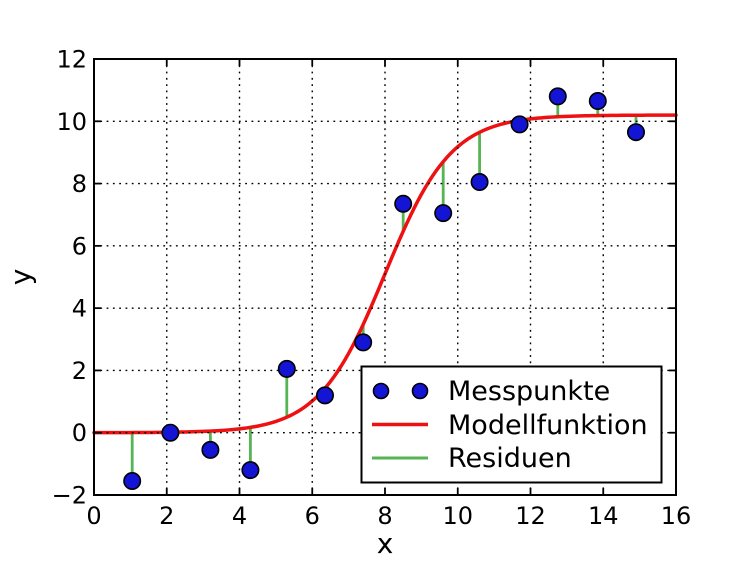  I want to click on x-tick-label: 0, so click(93, 516).